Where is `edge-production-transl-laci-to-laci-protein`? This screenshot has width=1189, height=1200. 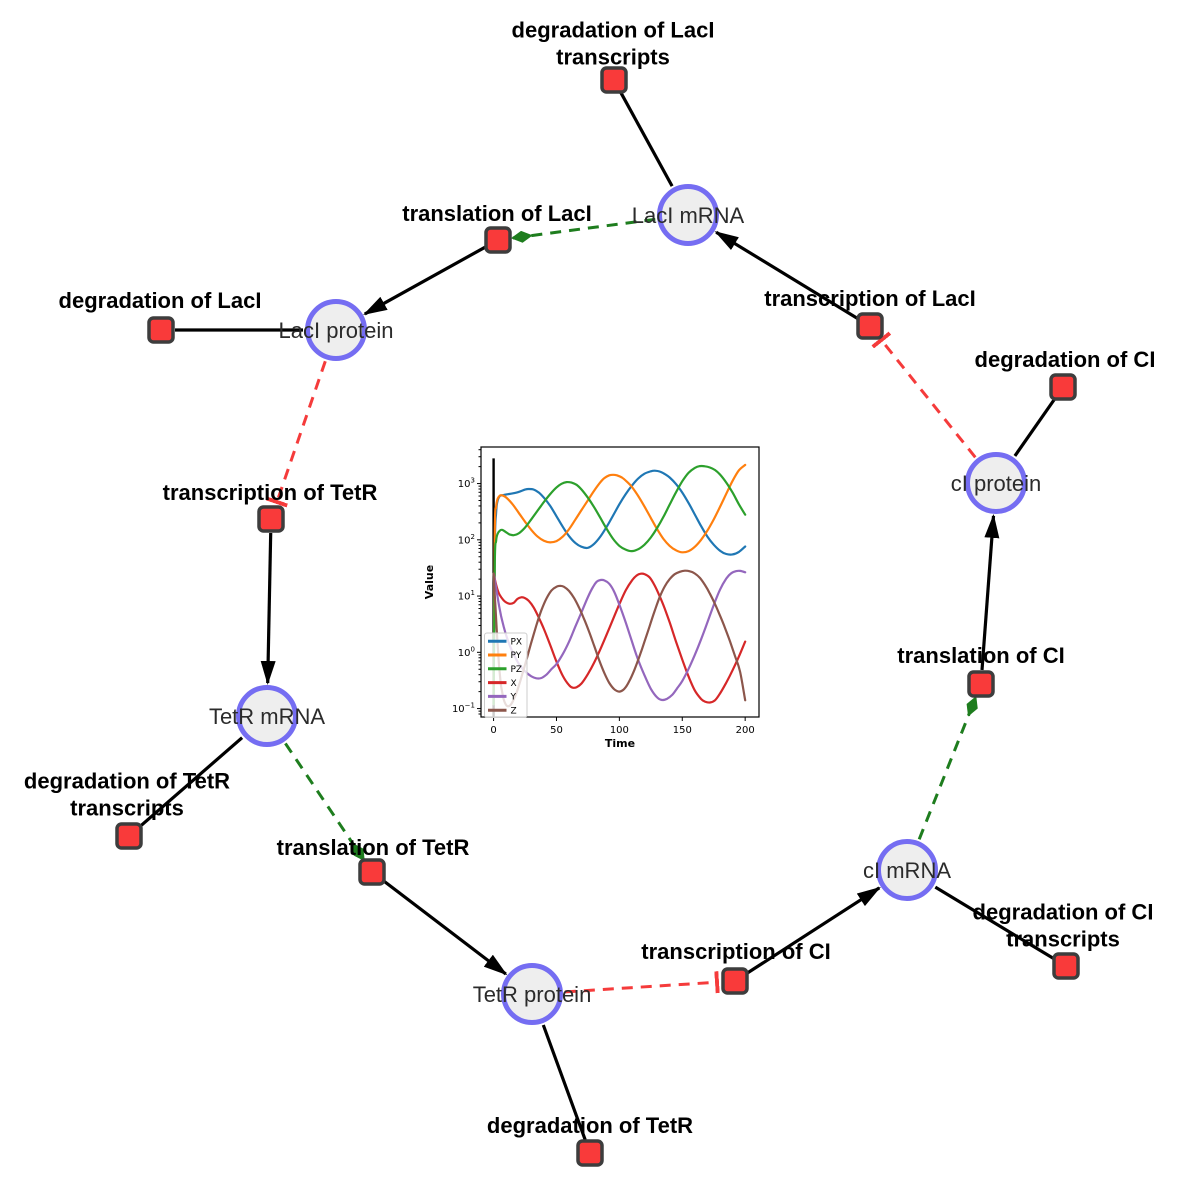 edge-production-transl-laci-to-laci-protein is located at coordinates (425, 280).